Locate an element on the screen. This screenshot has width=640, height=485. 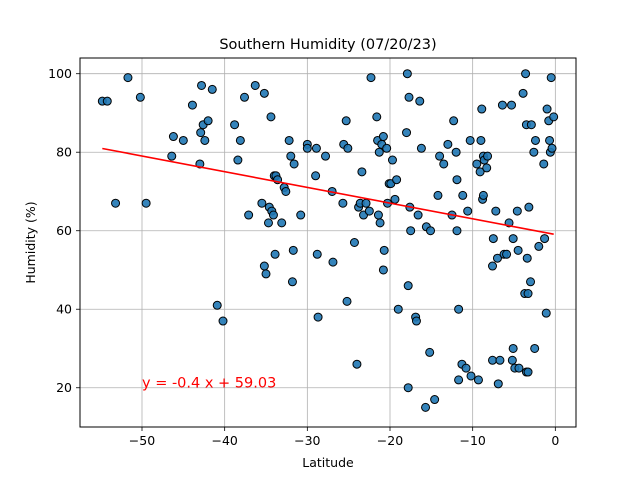
x-tick-label: −50 is located at coordinates (142, 440).